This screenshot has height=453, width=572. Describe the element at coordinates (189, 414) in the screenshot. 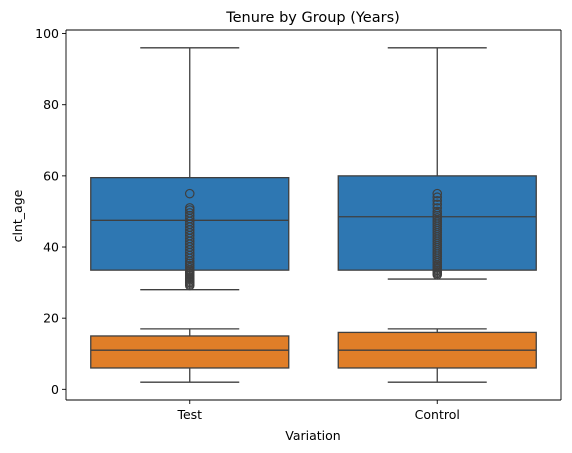

I see `x-tick-label-test: Test` at that location.